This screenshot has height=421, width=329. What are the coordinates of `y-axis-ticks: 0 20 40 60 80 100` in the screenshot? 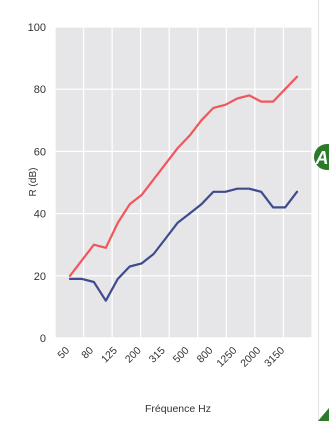 It's located at (37, 183).